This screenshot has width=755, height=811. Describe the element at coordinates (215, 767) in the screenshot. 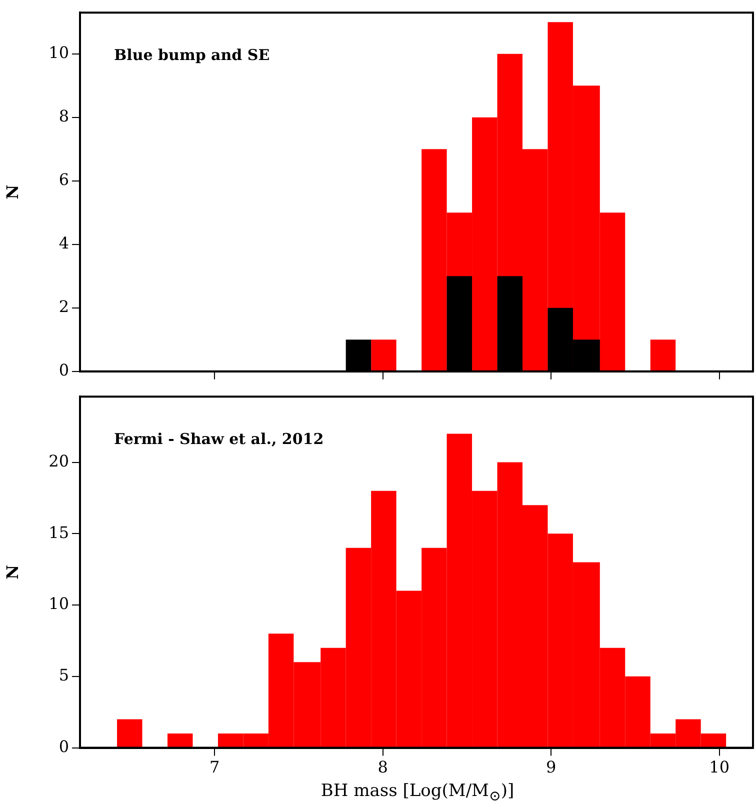

I see `x-tick-label: 7` at that location.